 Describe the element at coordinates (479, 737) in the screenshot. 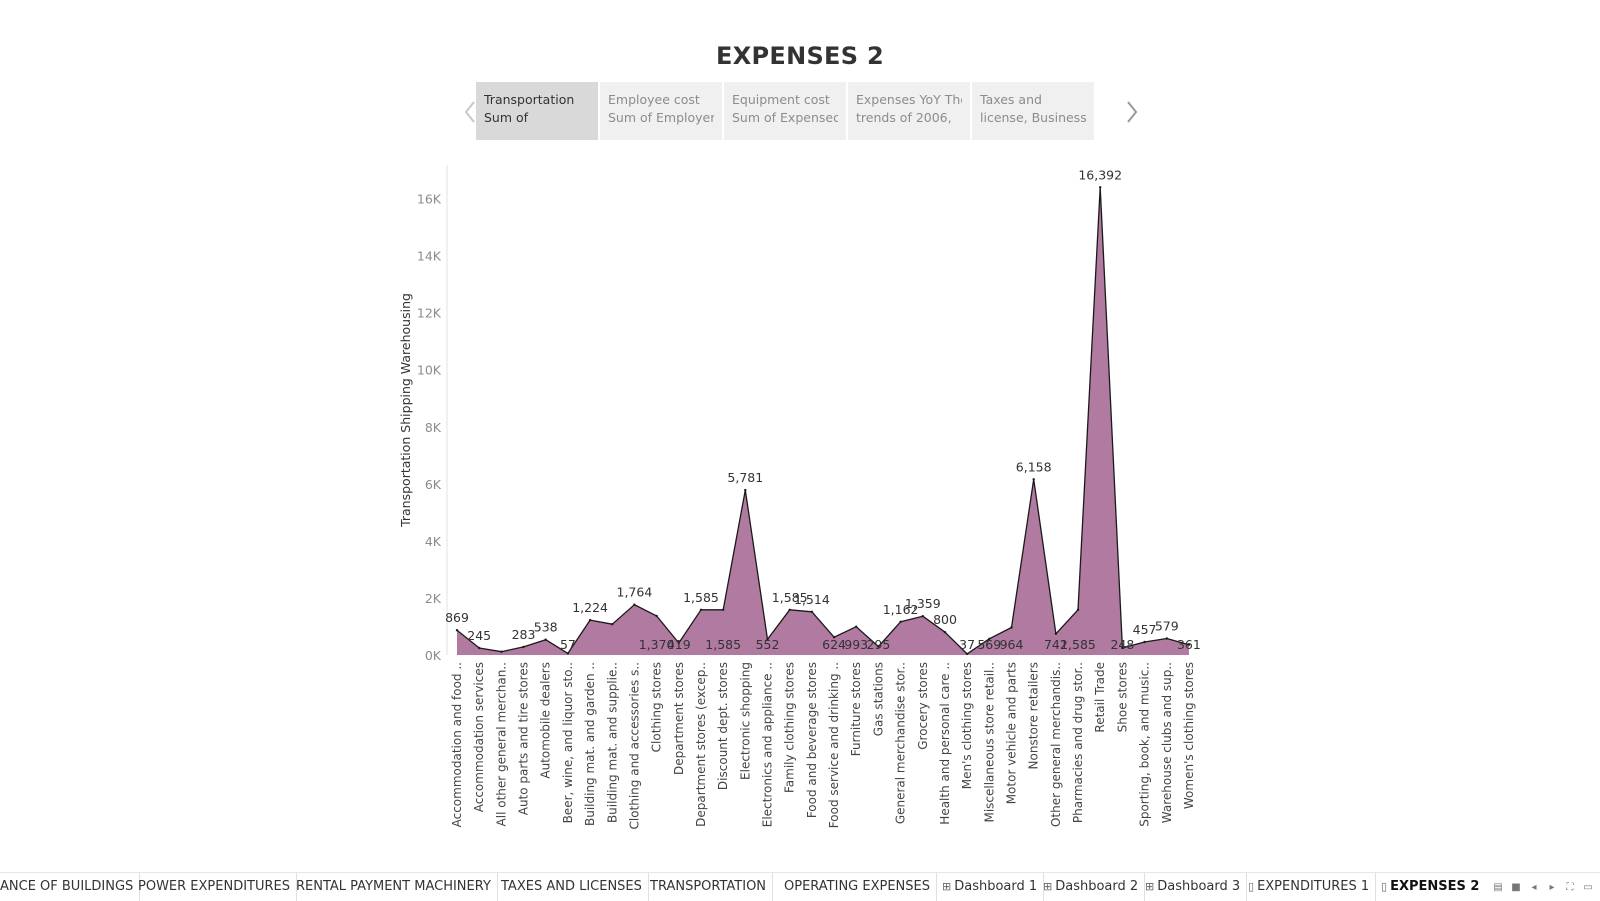

I see `x-tick-label: Accommodation services` at that location.